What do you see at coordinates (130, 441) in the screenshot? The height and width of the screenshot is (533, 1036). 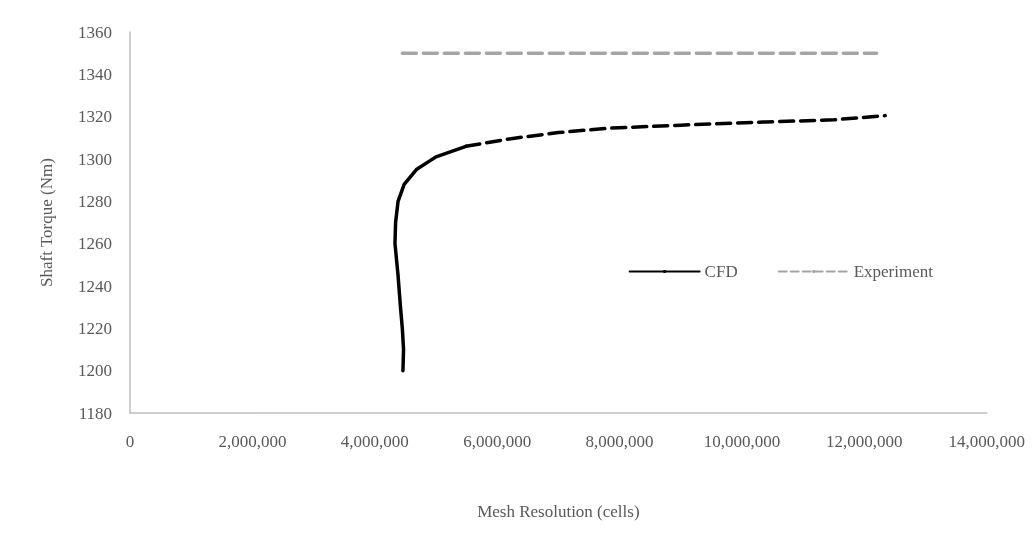 I see `x-tick-label: 0` at bounding box center [130, 441].